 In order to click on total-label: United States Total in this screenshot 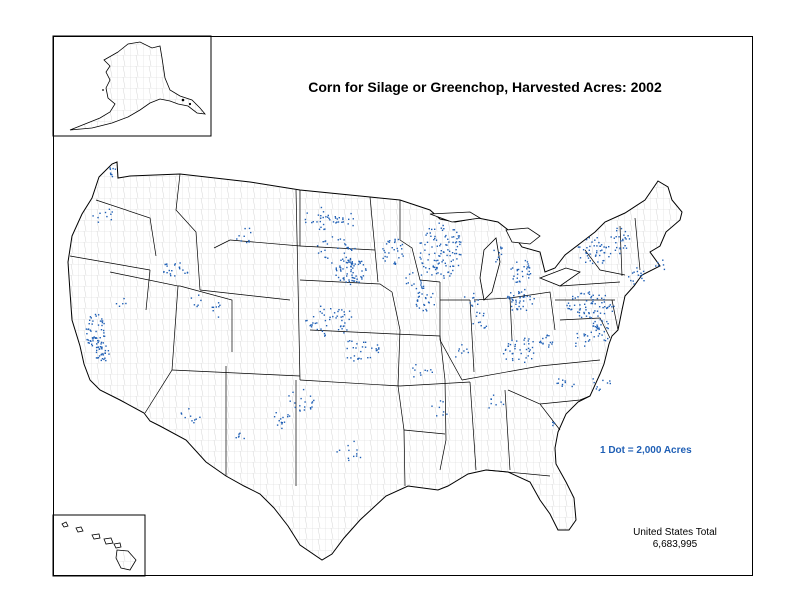, I will do `click(675, 532)`.